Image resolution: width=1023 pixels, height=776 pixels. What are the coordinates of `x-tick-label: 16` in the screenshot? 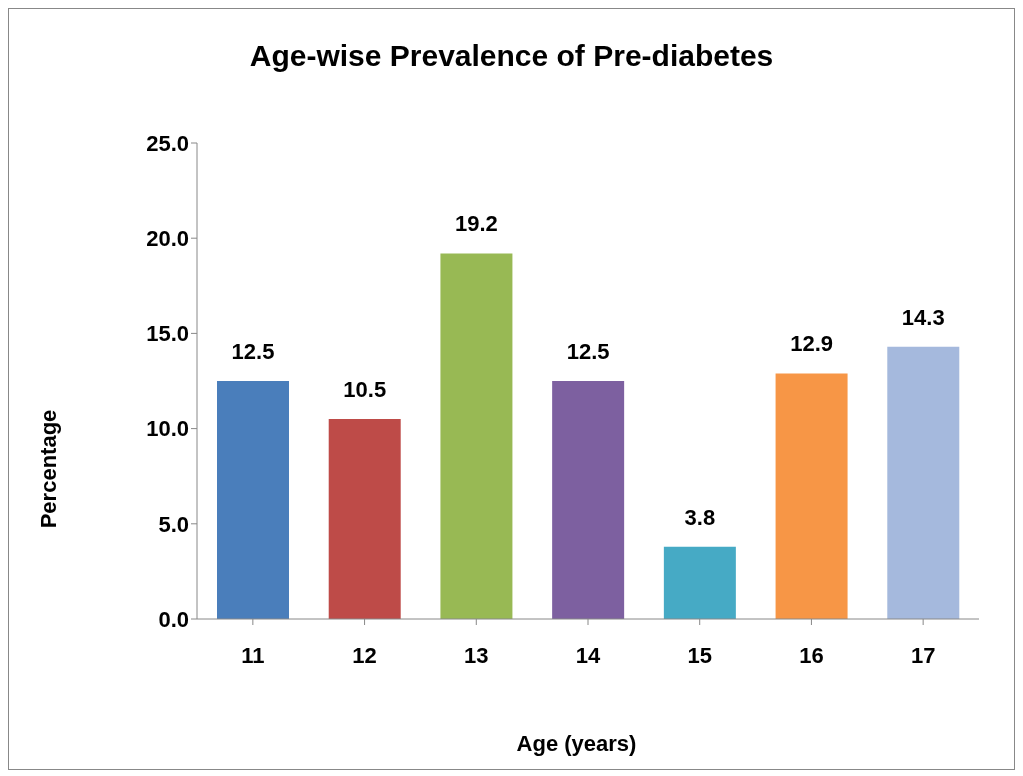 It's located at (811, 655).